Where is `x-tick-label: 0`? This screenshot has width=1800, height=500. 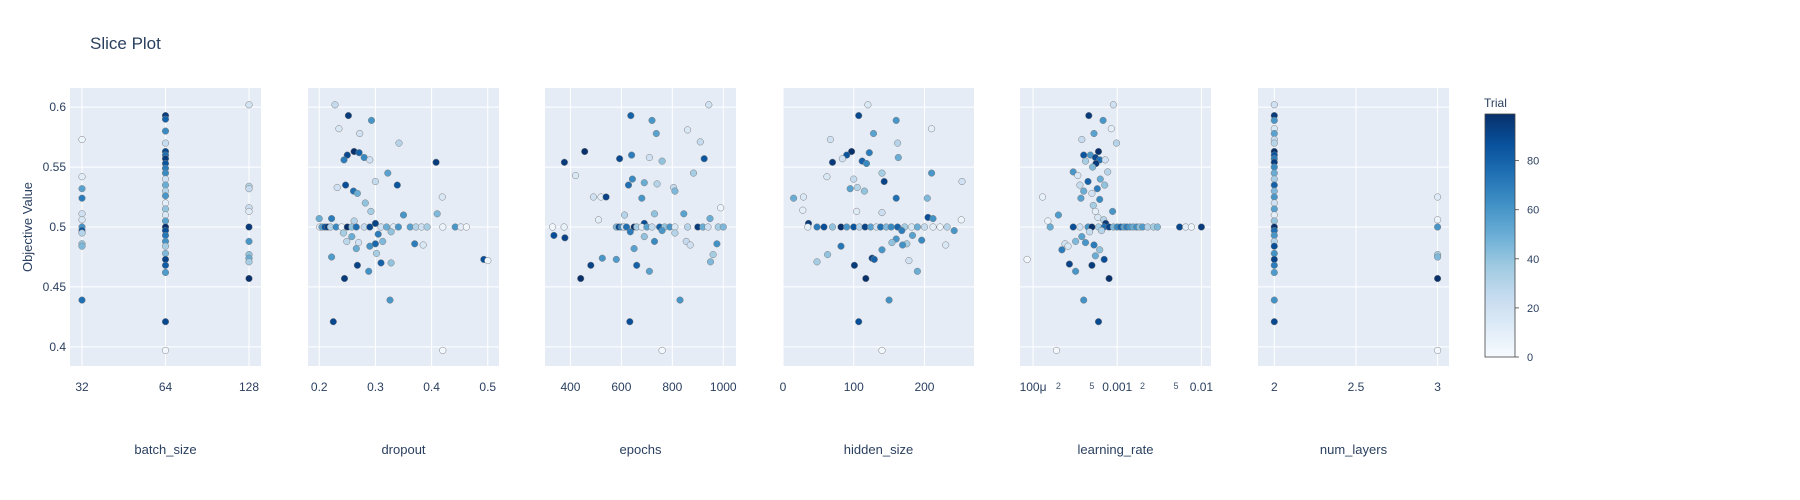
x-tick-label: 0 is located at coordinates (783, 387).